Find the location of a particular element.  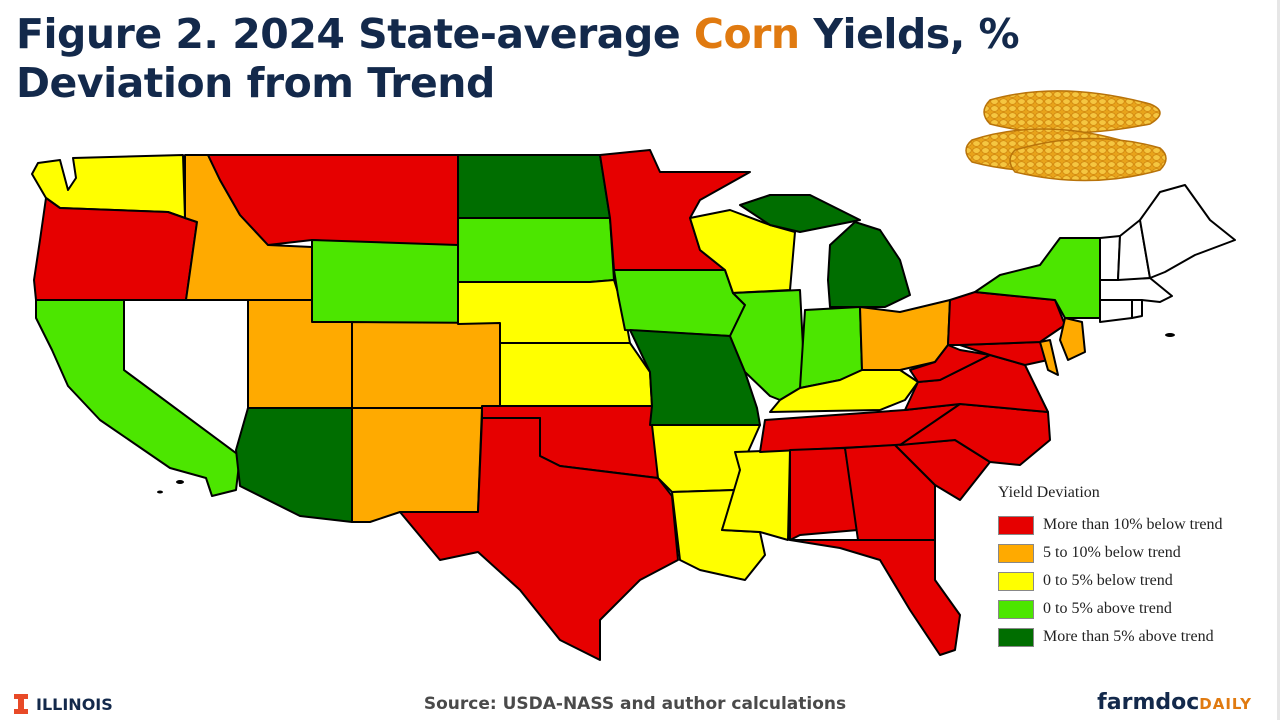

state-ct is located at coordinates (1116, 311).